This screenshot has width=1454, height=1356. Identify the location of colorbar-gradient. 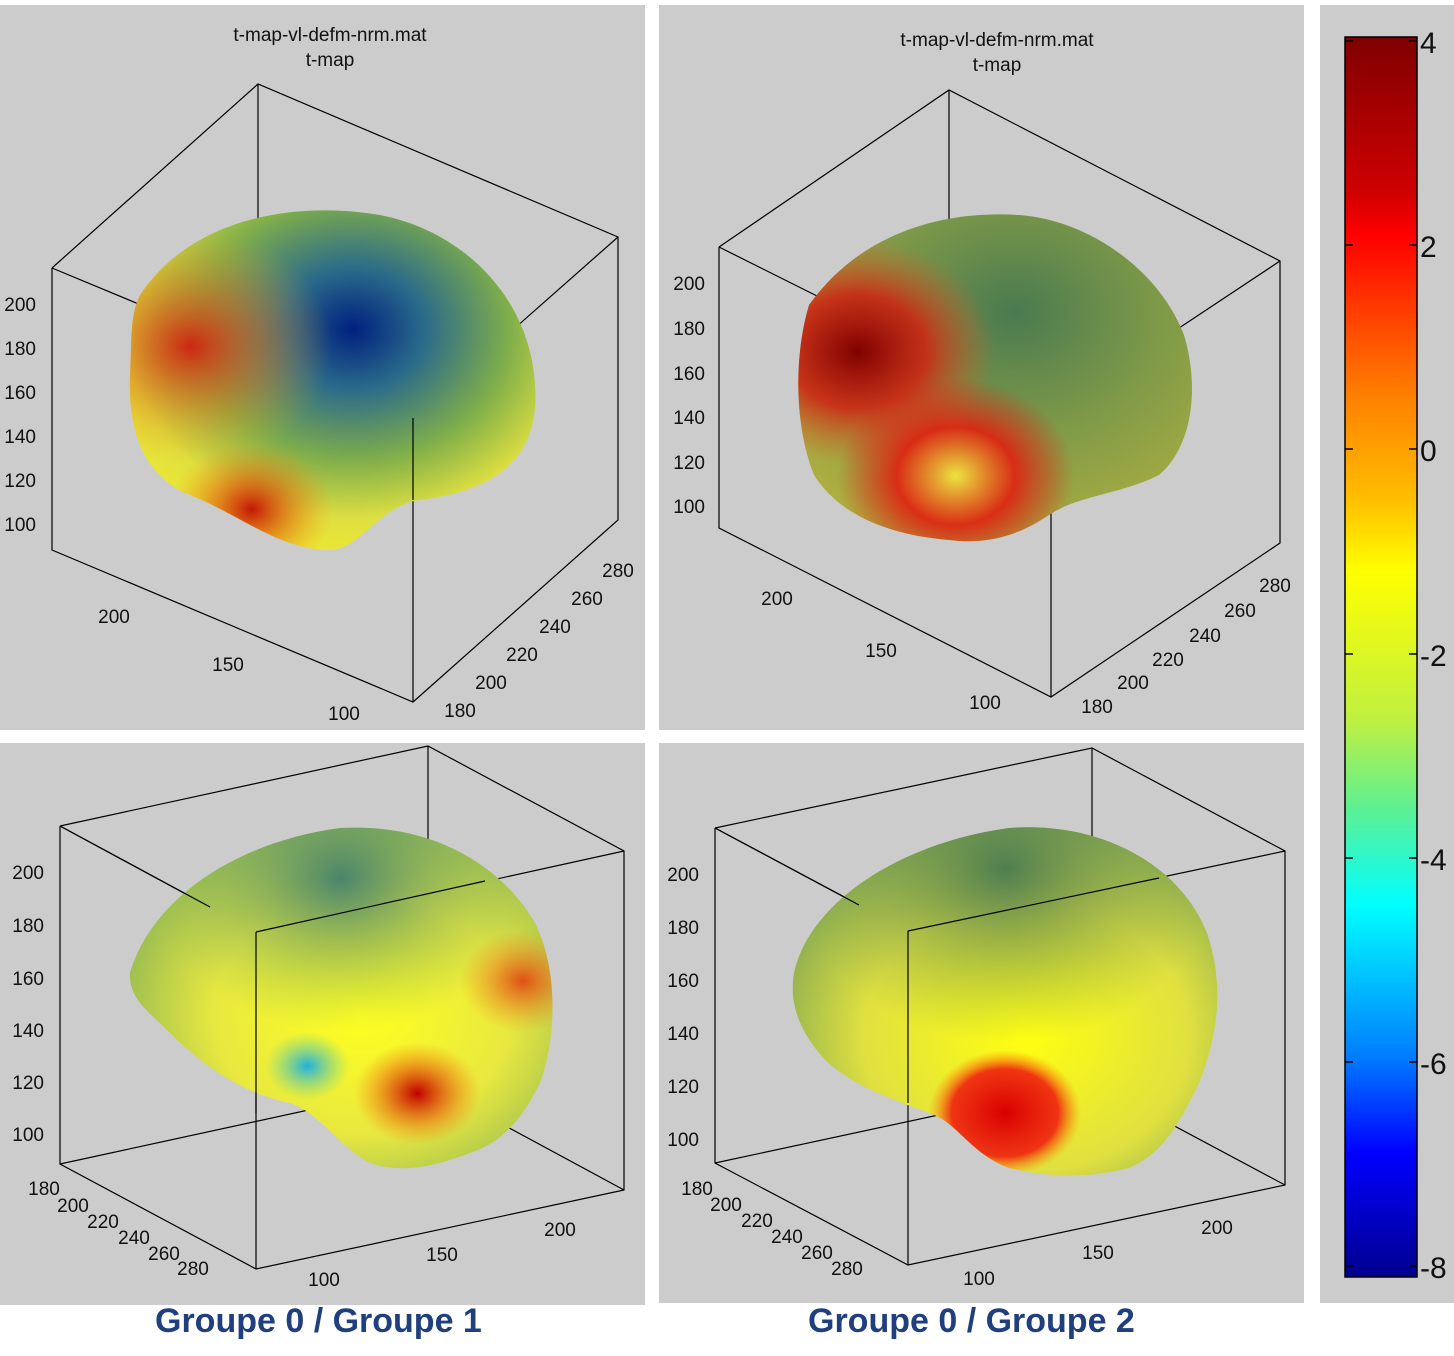
(1381, 657).